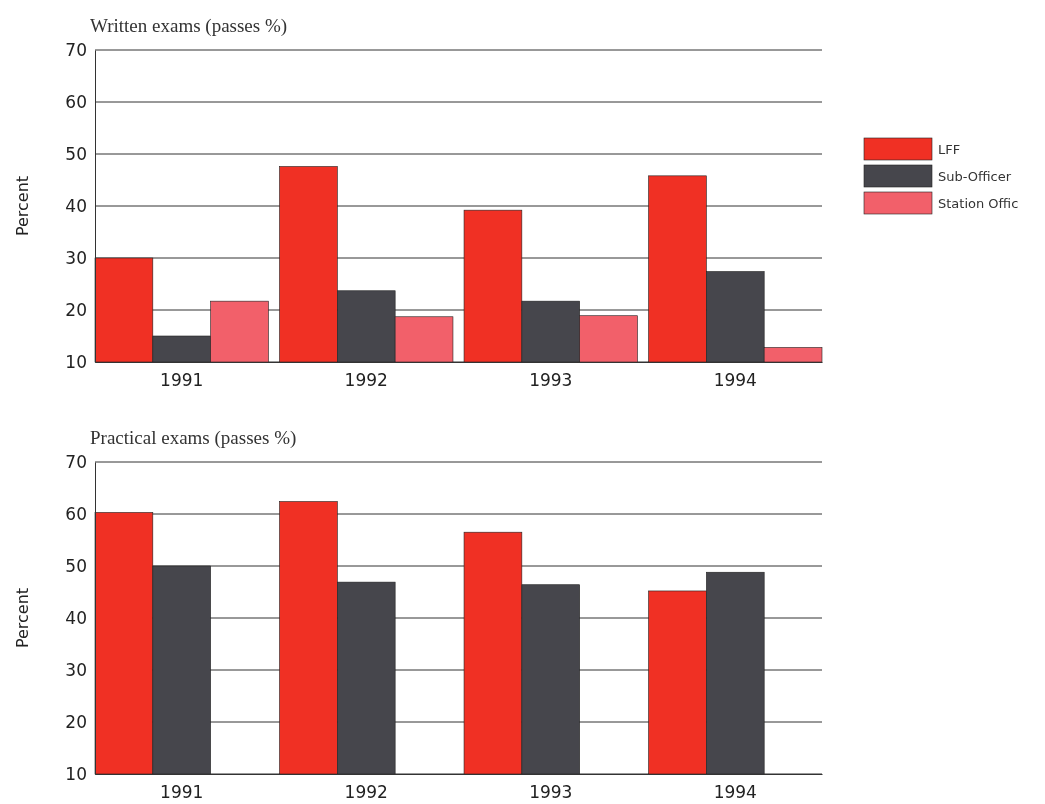  Describe the element at coordinates (193, 438) in the screenshot. I see `chart-title: Practical exams (passes %)` at that location.